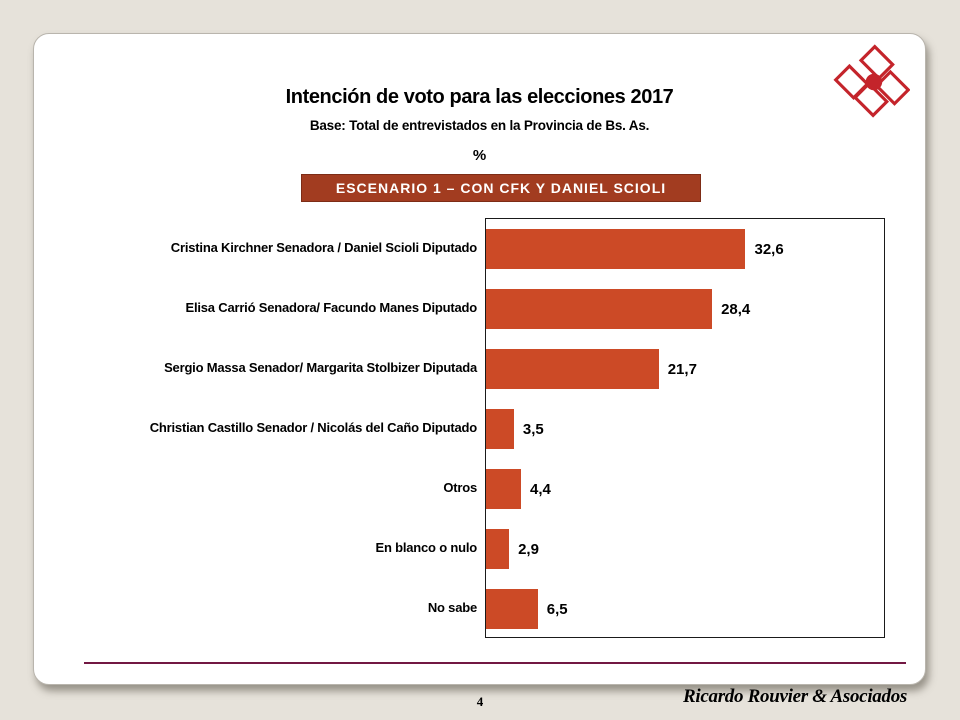 This screenshot has width=960, height=720. Describe the element at coordinates (480, 701) in the screenshot. I see `page-number: 4` at that location.